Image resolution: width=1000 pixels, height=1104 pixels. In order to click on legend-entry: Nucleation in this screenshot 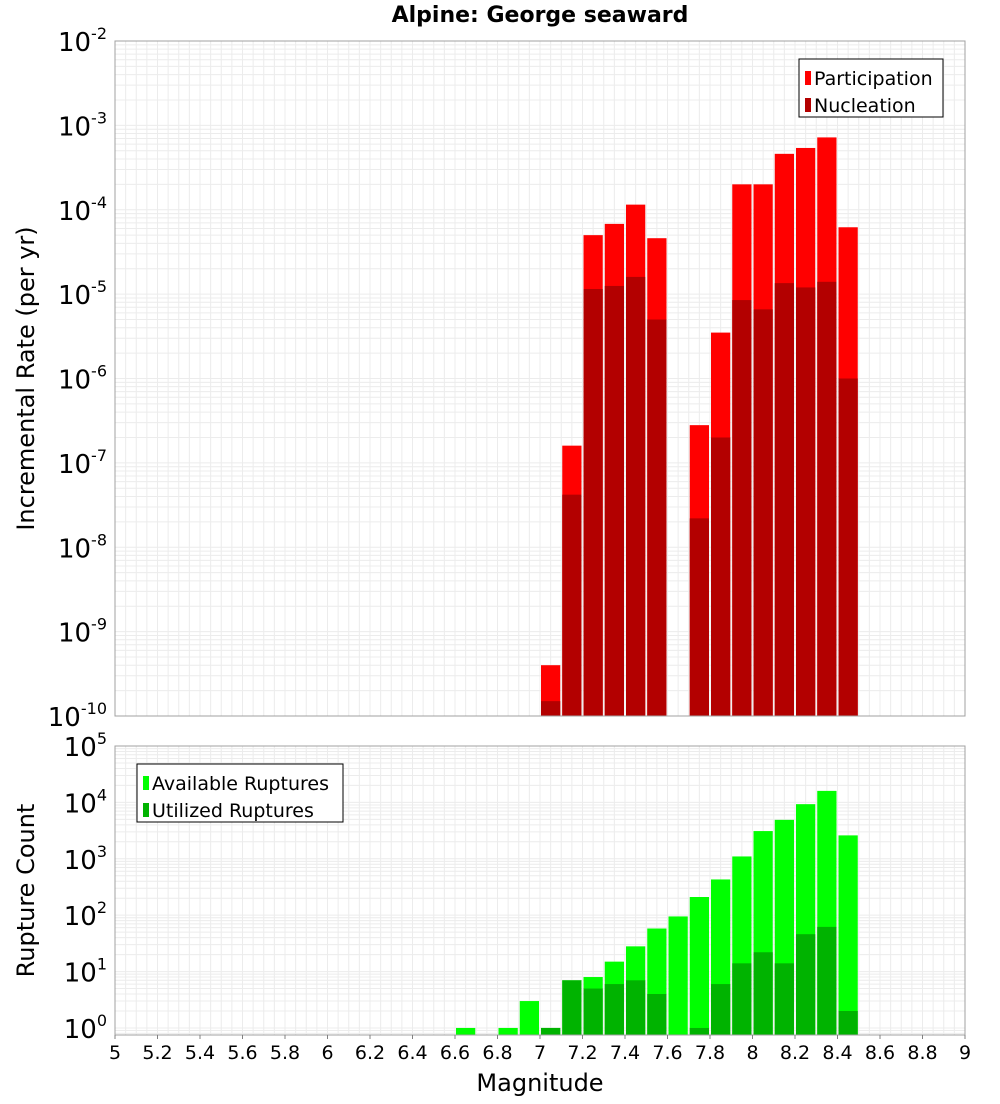, I will do `click(865, 106)`.